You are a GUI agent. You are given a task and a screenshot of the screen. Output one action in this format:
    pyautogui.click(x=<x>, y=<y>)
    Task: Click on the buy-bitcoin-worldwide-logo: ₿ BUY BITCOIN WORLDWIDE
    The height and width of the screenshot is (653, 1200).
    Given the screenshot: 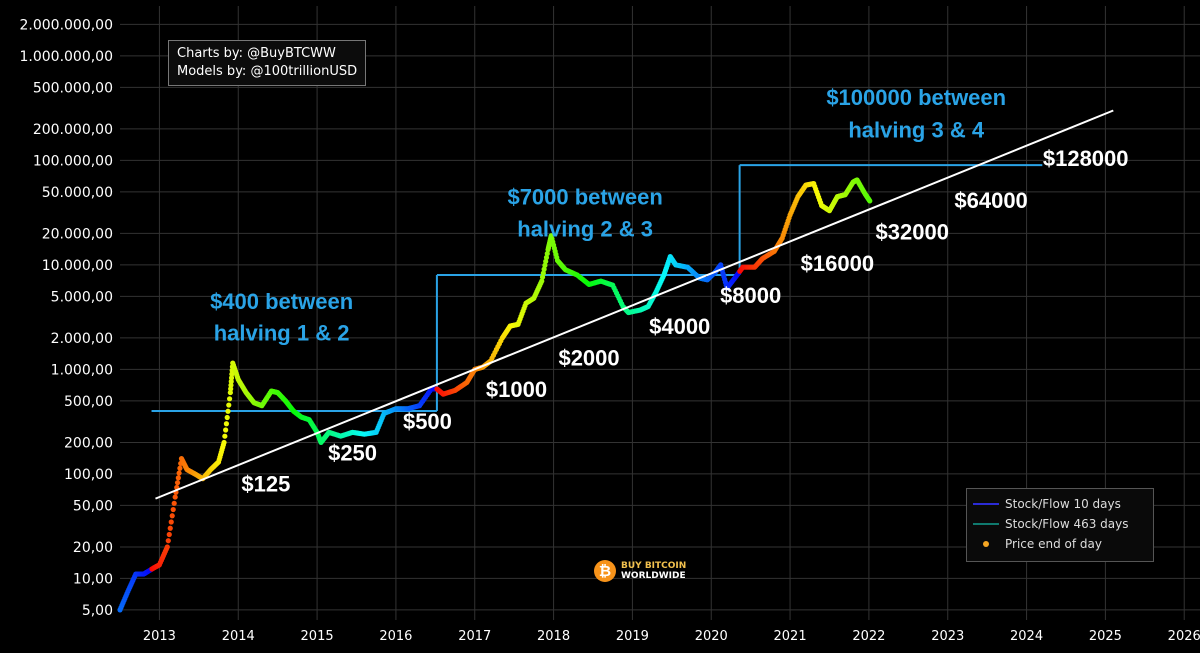 What is the action you would take?
    pyautogui.click(x=640, y=571)
    